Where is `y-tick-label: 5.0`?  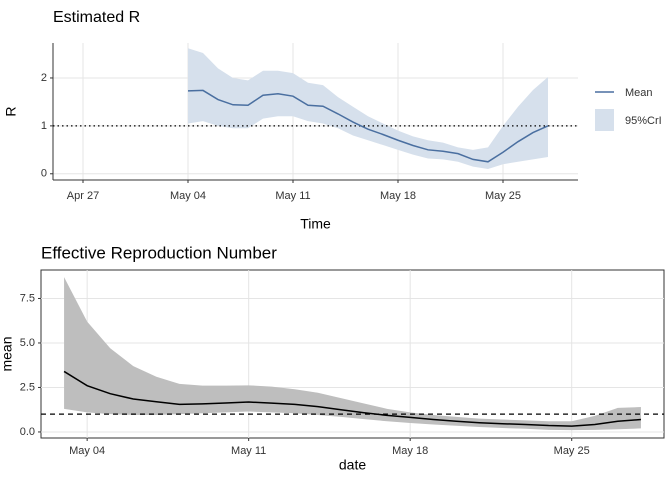
y-tick-label: 5.0 is located at coordinates (27, 343).